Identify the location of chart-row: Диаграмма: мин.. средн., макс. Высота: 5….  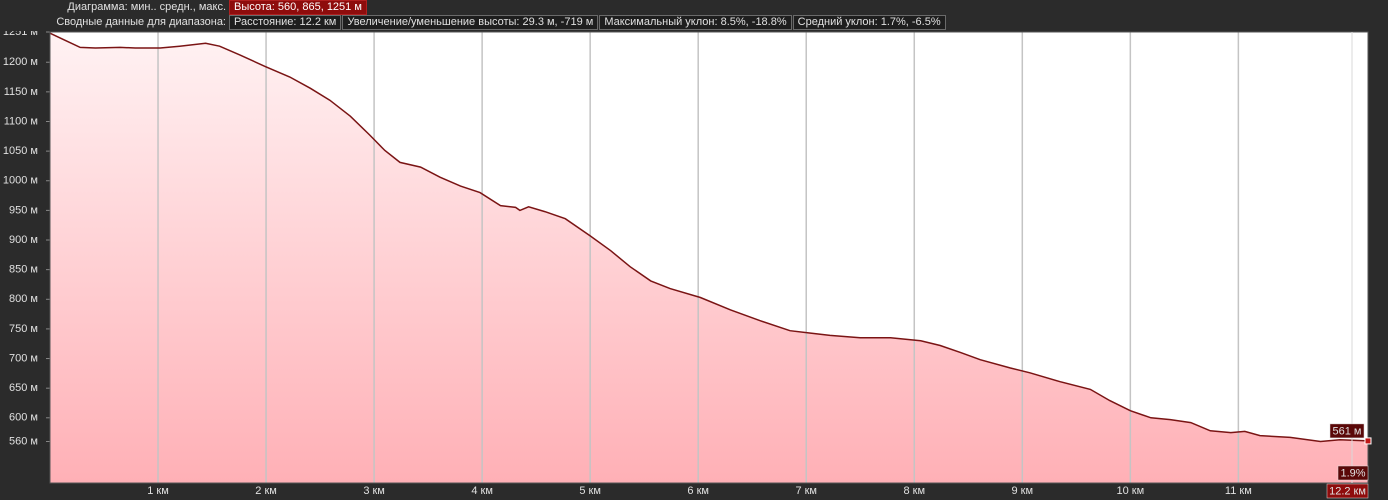
(184, 7).